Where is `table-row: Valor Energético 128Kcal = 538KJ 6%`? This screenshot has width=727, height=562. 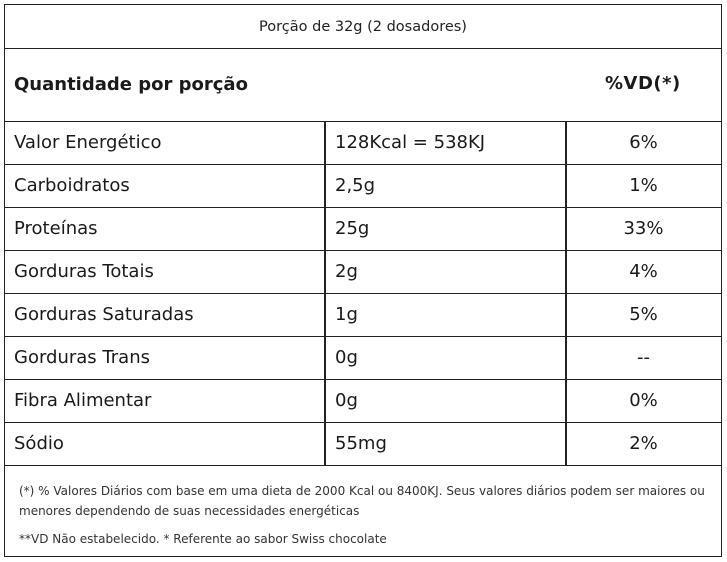
table-row: Valor Energético 128Kcal = 538KJ 6% is located at coordinates (363, 143).